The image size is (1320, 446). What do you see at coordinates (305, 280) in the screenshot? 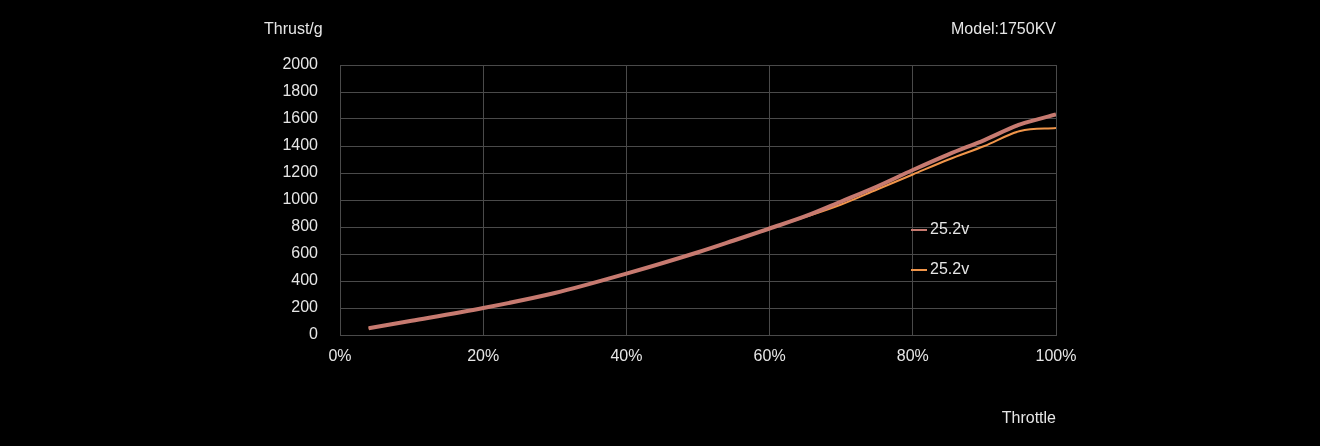
I see `y-tick-label: 400` at bounding box center [305, 280].